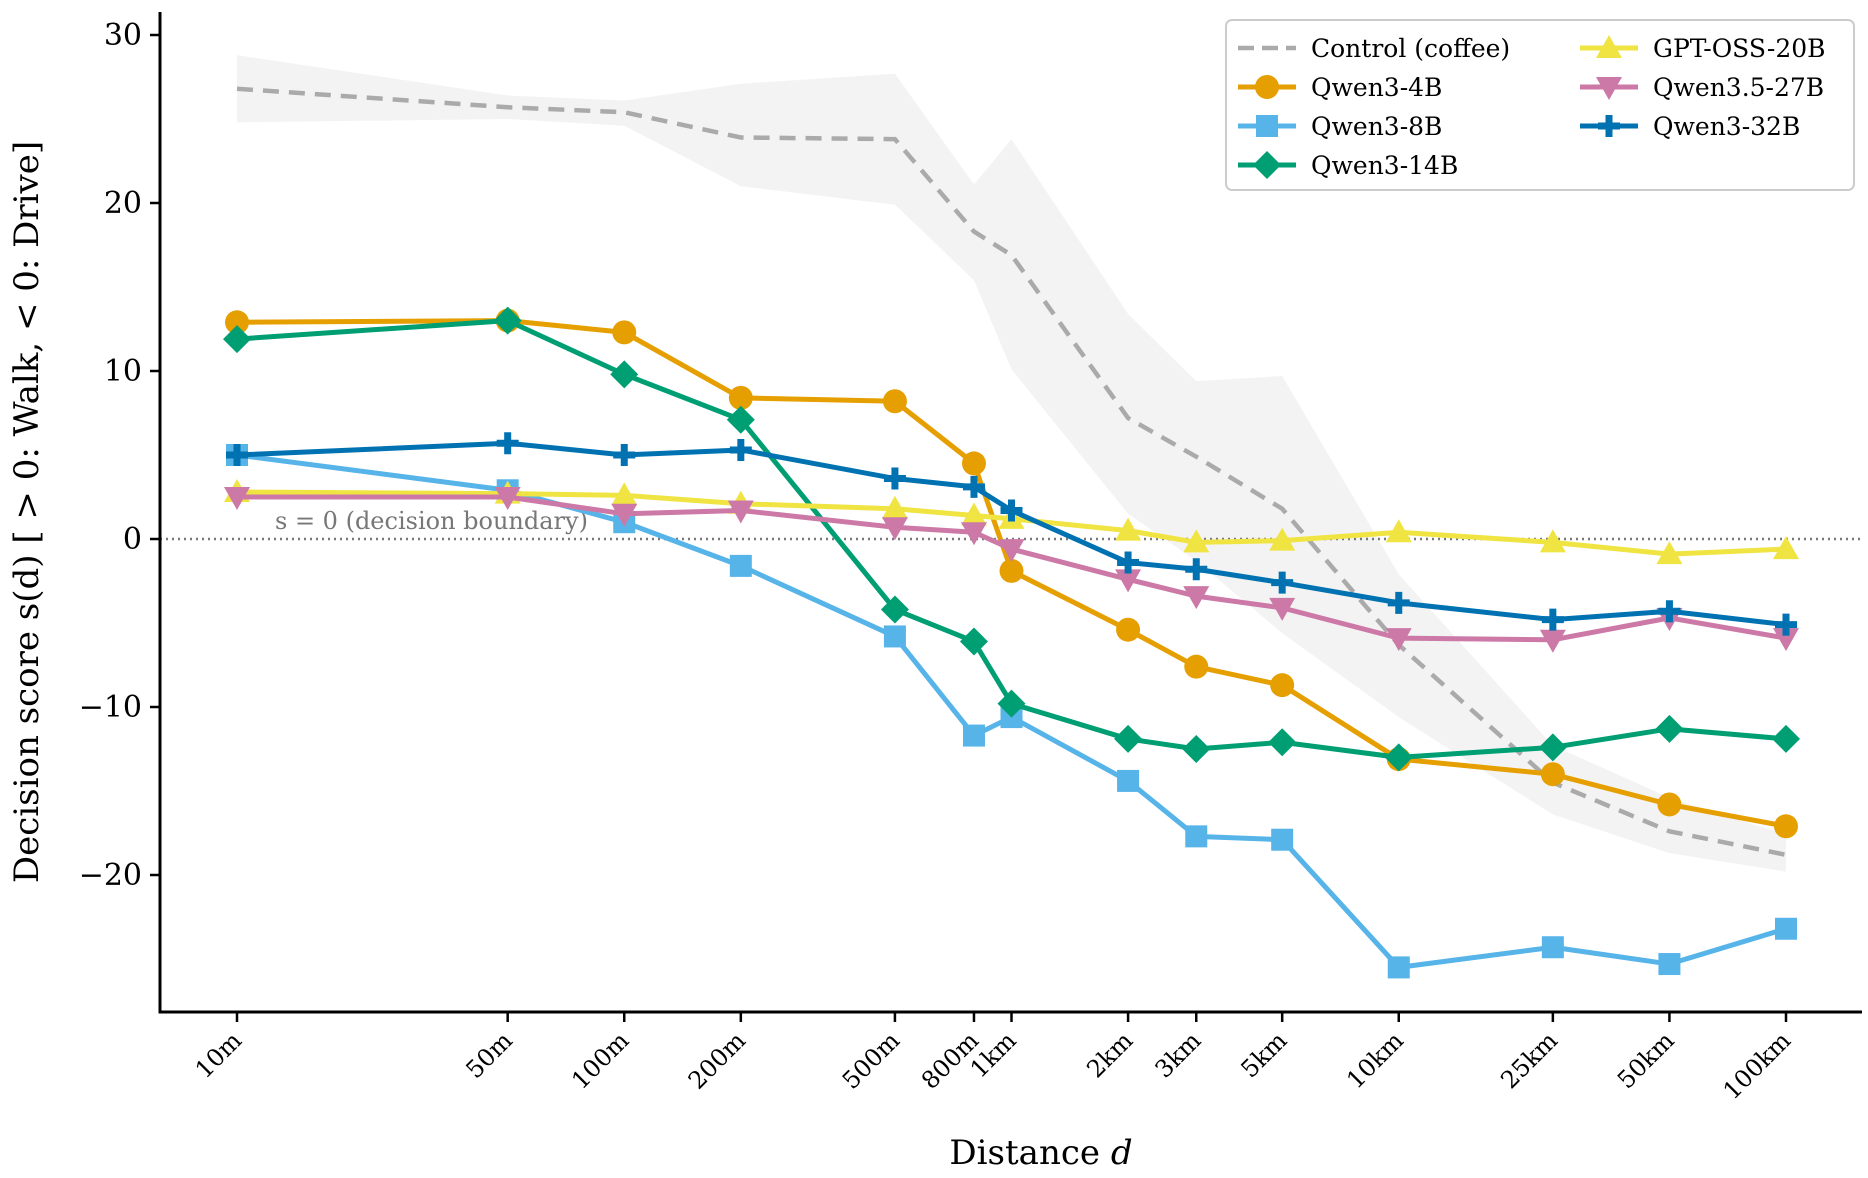 This screenshot has height=1178, width=1868. I want to click on series-gpt-oss-20b, so click(1011, 521).